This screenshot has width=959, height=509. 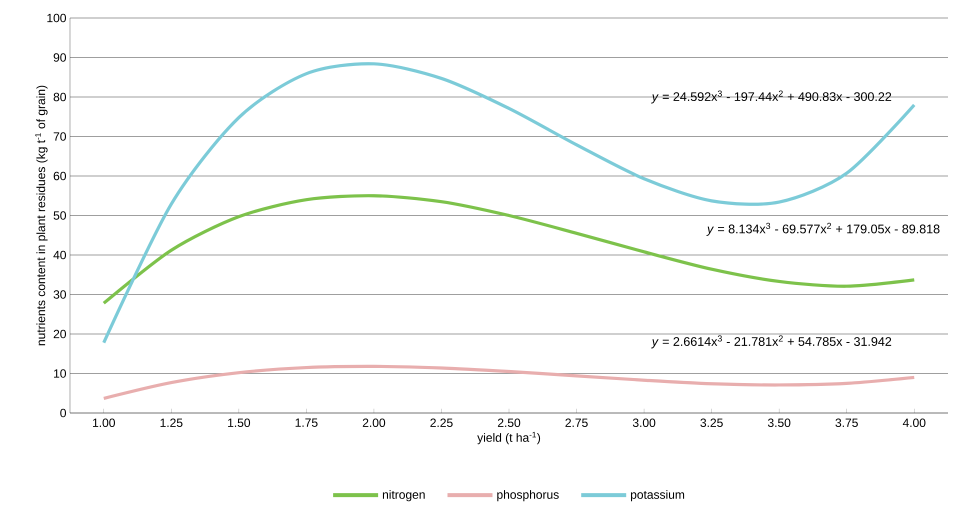 I want to click on y-tick-label: 10, so click(x=60, y=373).